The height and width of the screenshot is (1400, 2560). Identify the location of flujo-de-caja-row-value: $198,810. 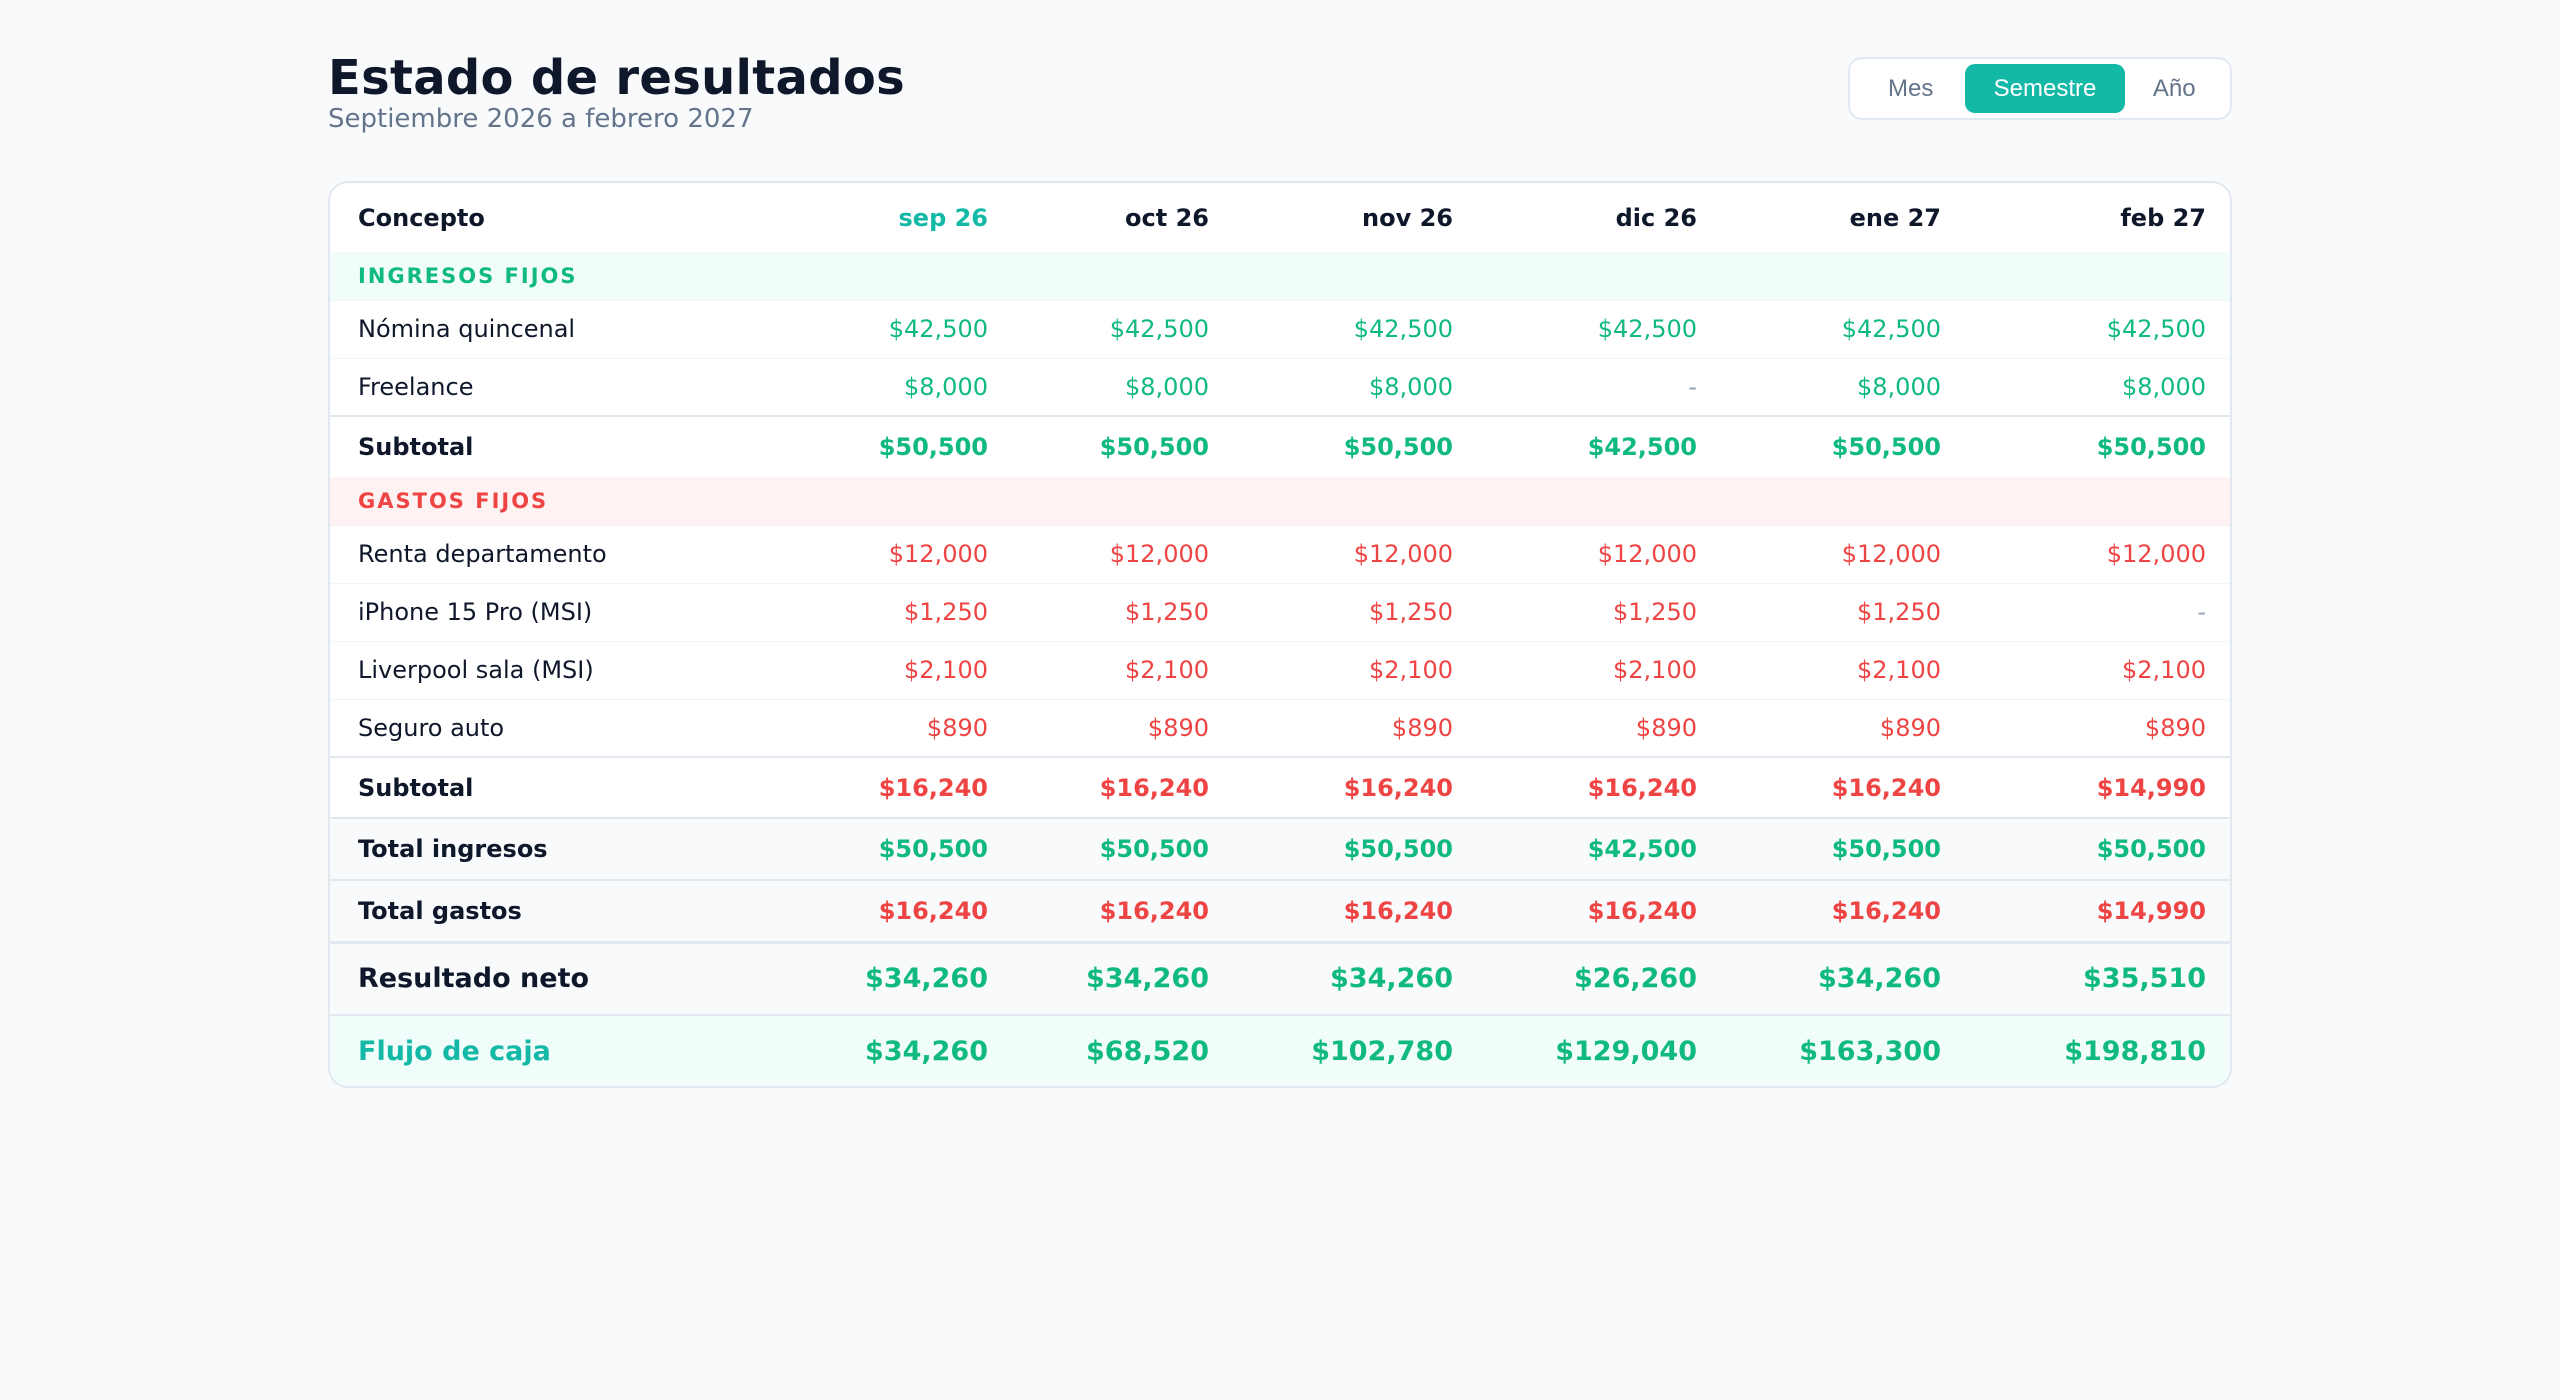
(2099, 1050).